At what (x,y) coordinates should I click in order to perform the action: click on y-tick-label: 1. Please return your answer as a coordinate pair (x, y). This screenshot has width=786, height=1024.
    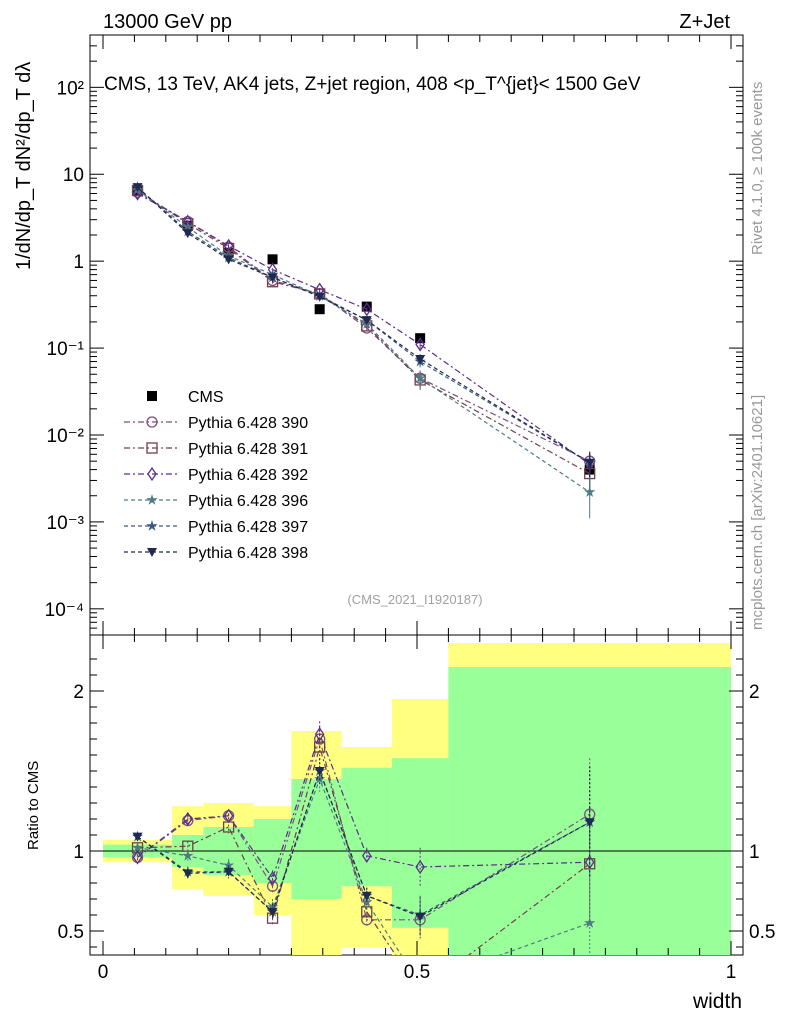
    Looking at the image, I should click on (78, 262).